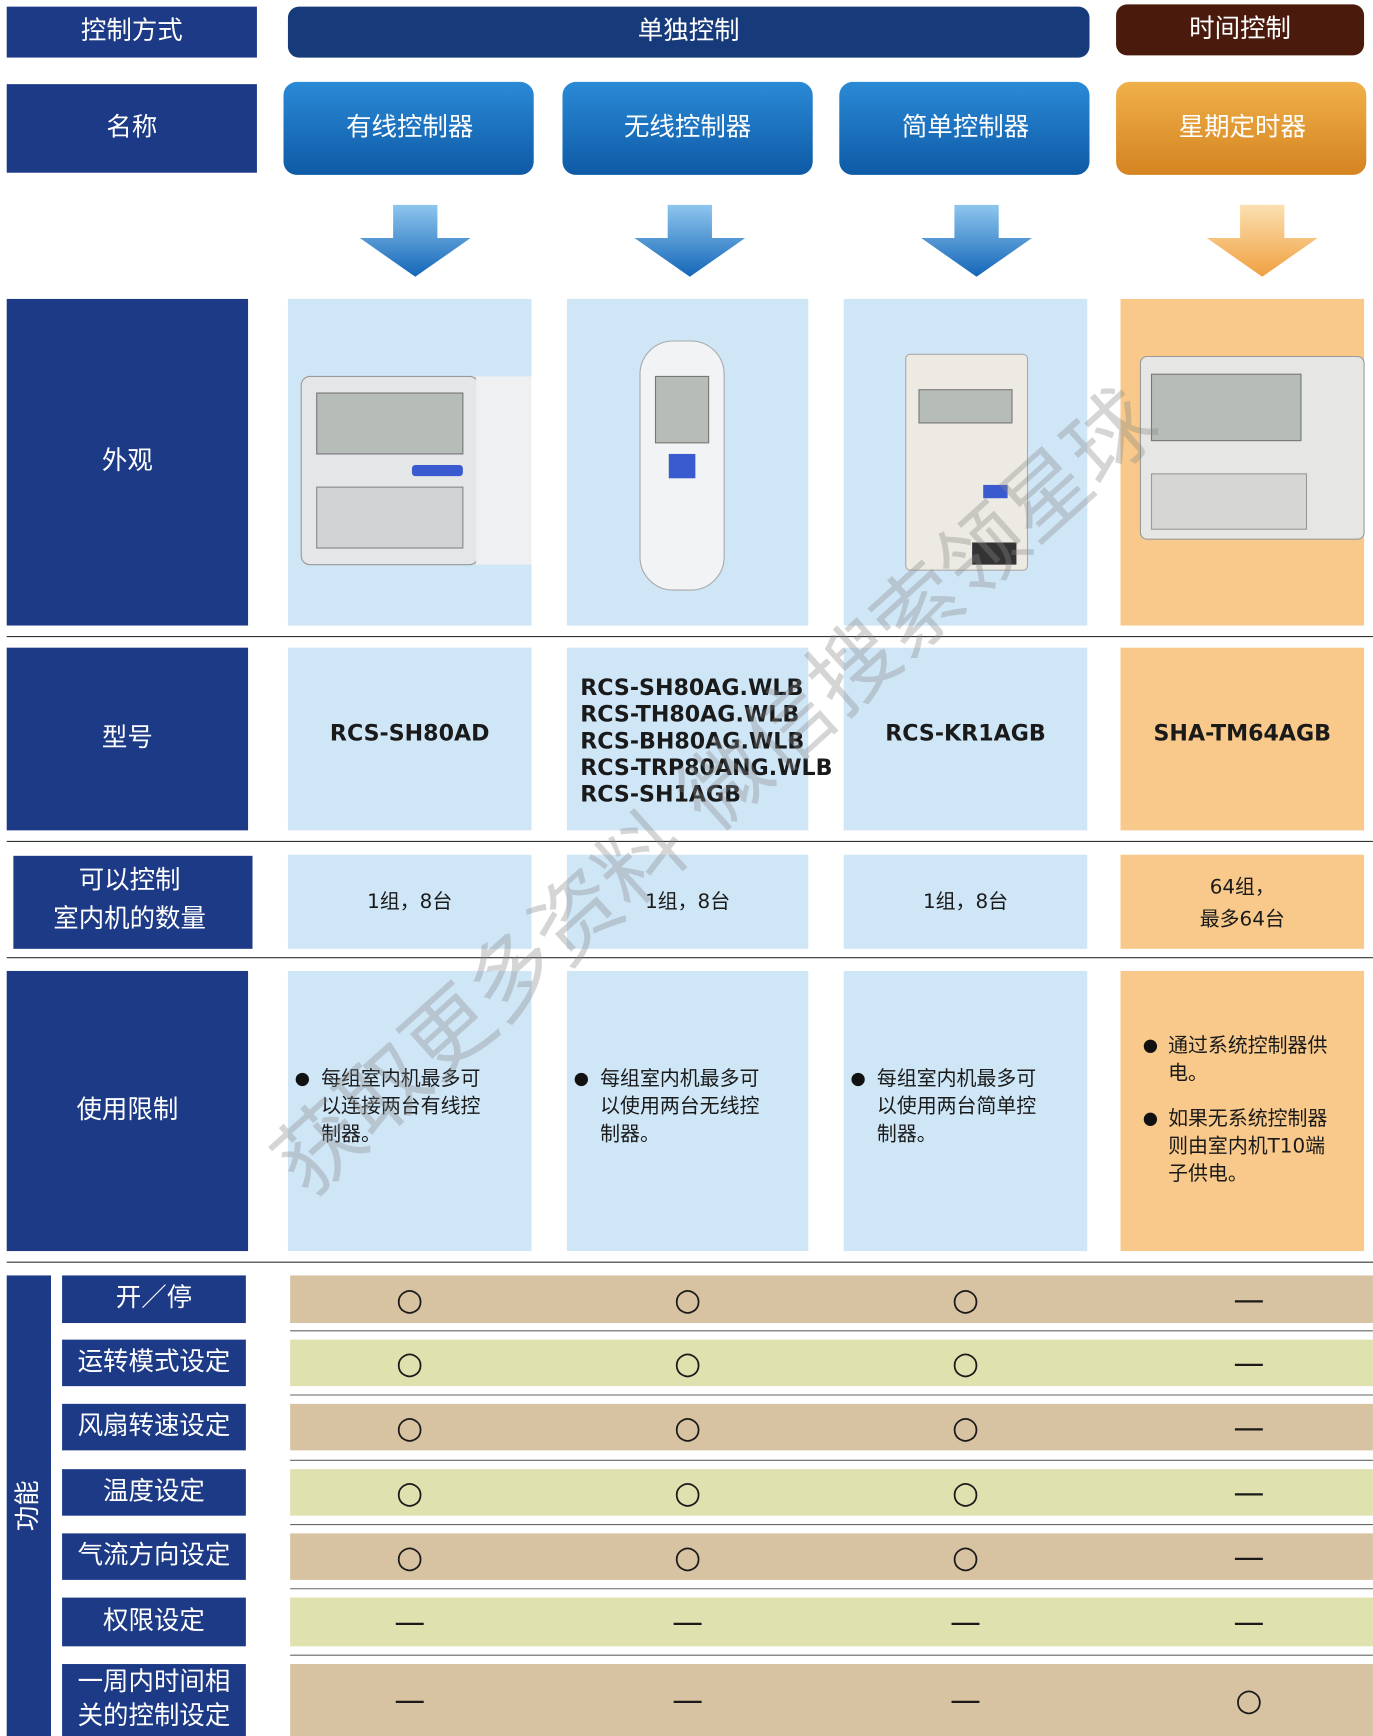 This screenshot has width=1373, height=1736. I want to click on simple-controller, so click(967, 462).